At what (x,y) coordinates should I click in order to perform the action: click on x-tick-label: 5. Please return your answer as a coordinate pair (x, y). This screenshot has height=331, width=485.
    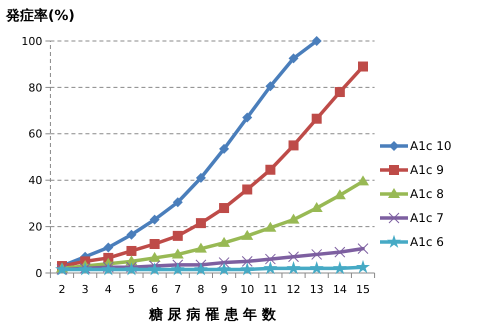
    Looking at the image, I should click on (131, 289).